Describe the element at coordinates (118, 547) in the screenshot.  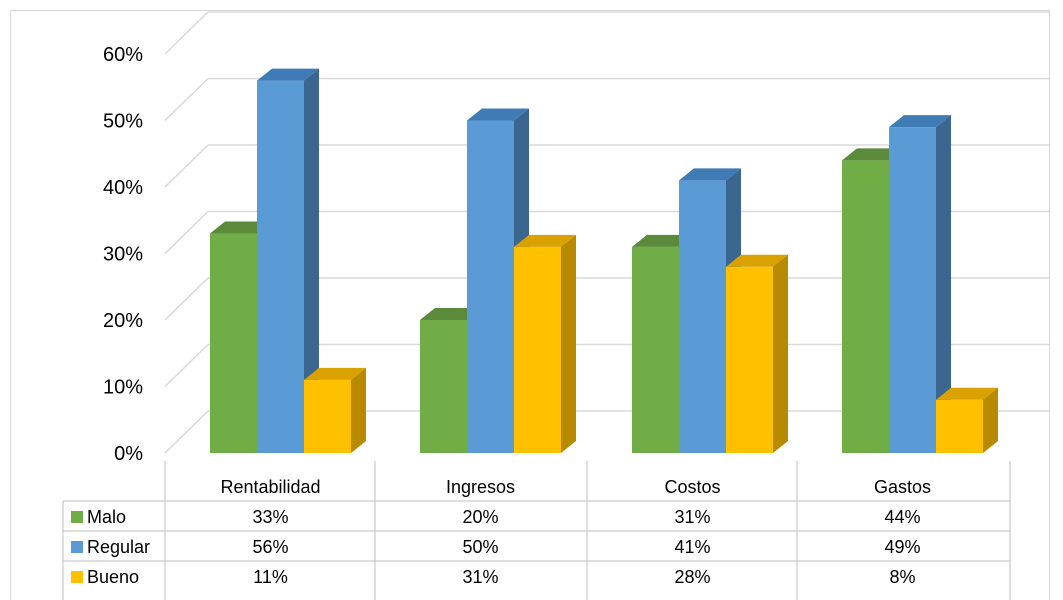
I see `legend-label: Regular` at that location.